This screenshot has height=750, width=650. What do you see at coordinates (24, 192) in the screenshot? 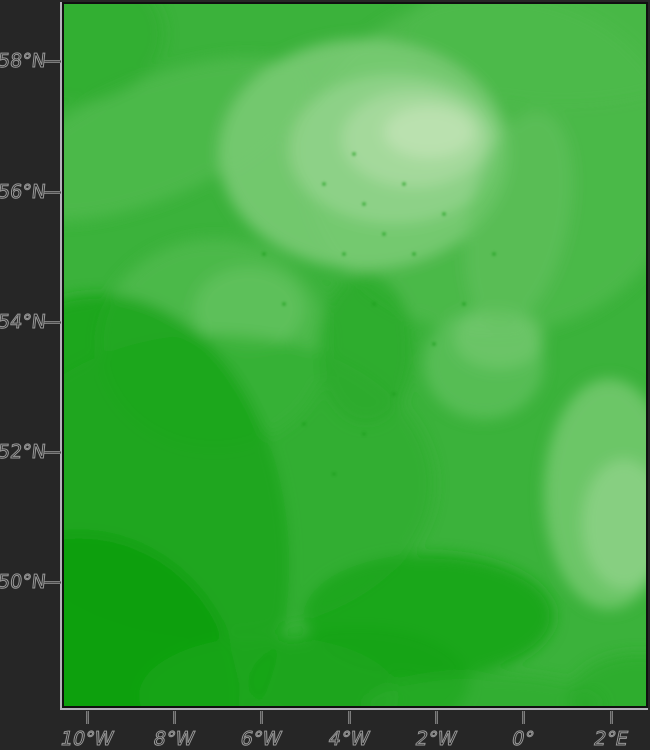
I see `y-tick-label: 56°N` at bounding box center [24, 192].